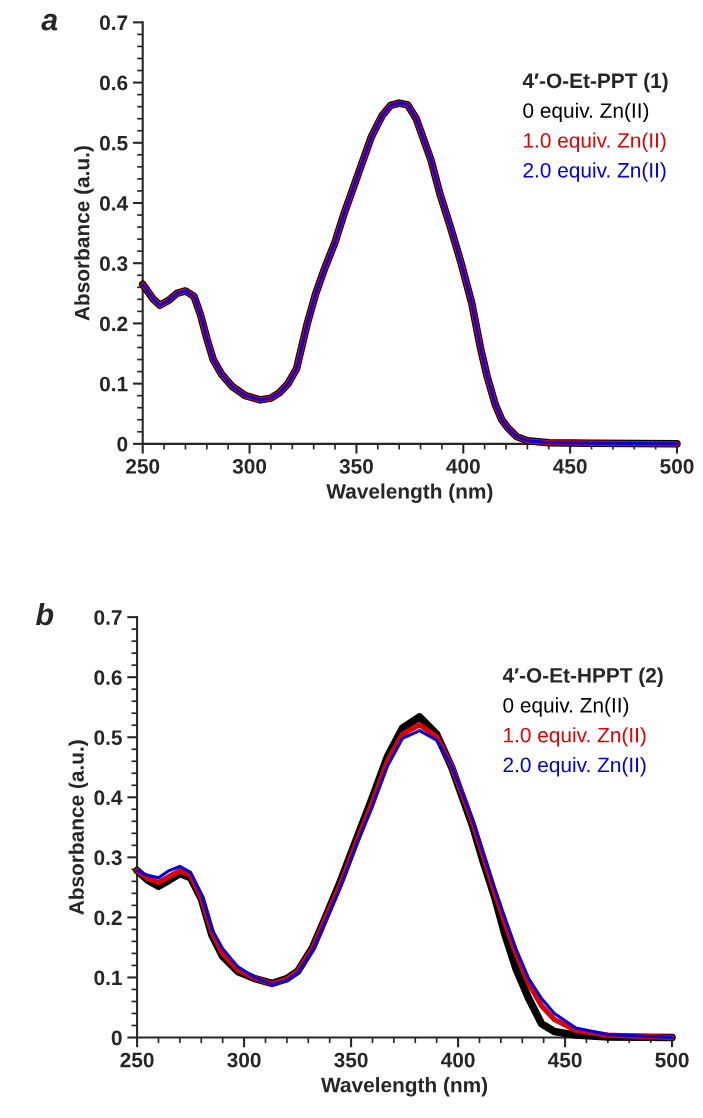 Image resolution: width=703 pixels, height=1118 pixels. Describe the element at coordinates (44, 614) in the screenshot. I see `chart-title: b` at that location.